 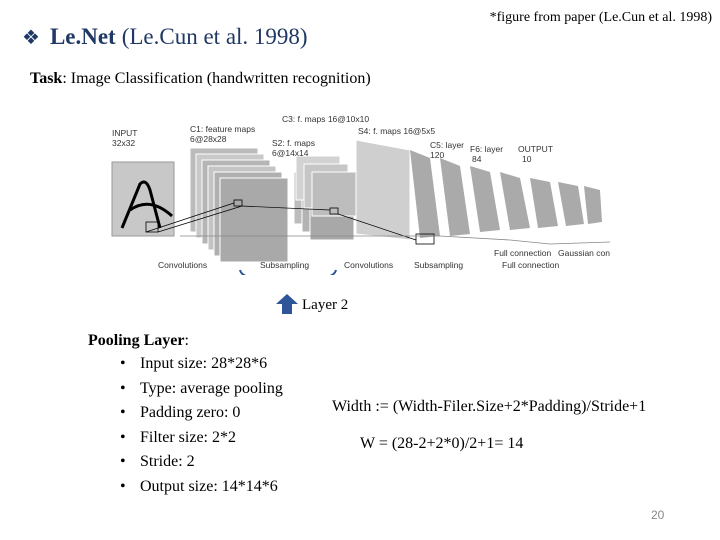 What do you see at coordinates (334, 211) in the screenshot?
I see `s2-highlight-box` at bounding box center [334, 211].